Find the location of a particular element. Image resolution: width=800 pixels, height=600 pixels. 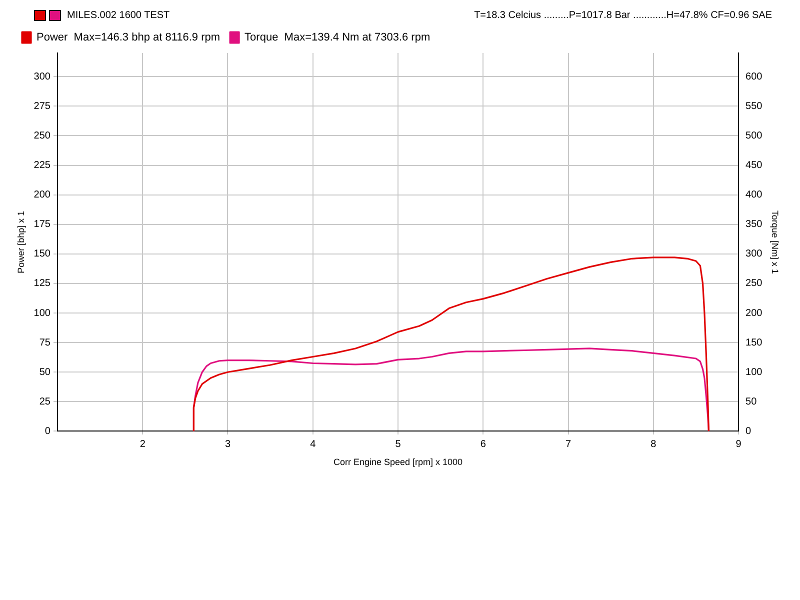

y-tick-label: 0 is located at coordinates (47, 431).